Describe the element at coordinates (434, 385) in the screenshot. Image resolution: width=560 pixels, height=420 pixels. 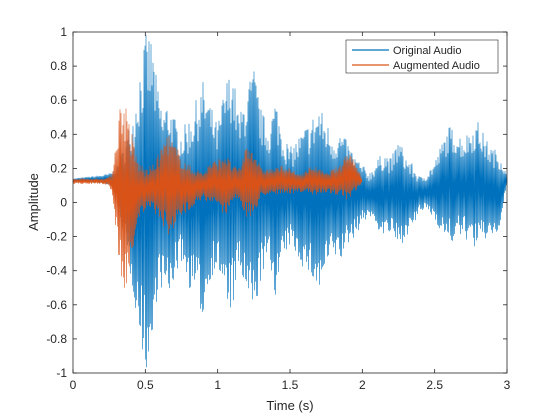
I see `x-tick-label: 2.5` at that location.